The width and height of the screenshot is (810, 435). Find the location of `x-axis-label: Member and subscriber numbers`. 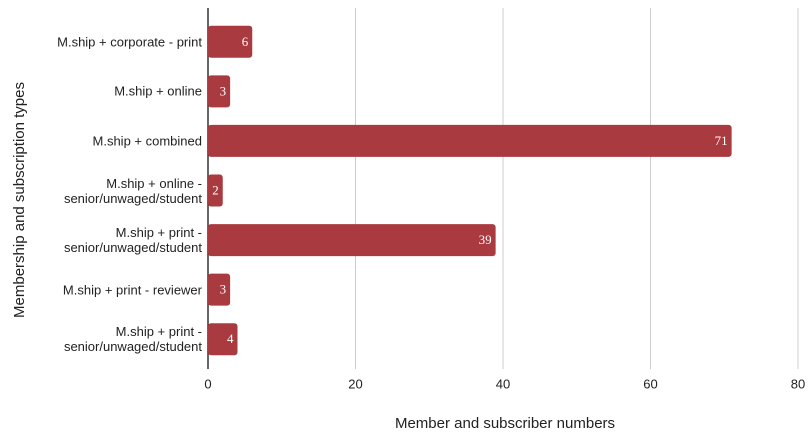

x-axis-label: Member and subscriber numbers is located at coordinates (505, 423).